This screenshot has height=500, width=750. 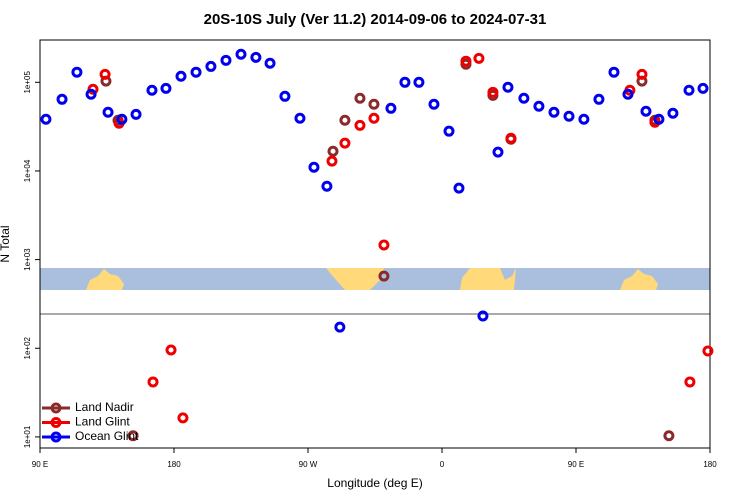 I want to click on y-tick-label: 1e+02, so click(x=27, y=347).